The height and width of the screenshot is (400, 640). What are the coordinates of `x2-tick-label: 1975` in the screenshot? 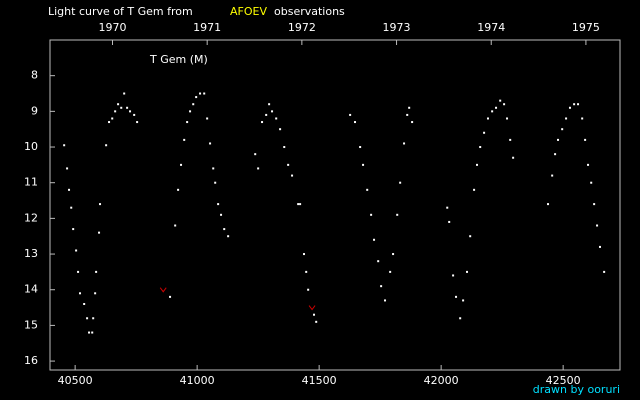 It's located at (586, 27).